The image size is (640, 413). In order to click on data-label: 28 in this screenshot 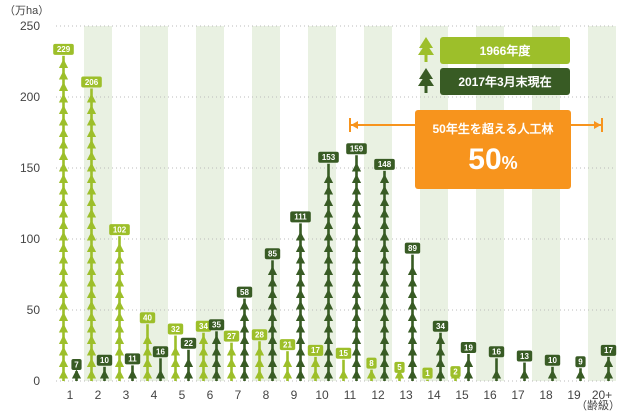, I will do `click(259, 335)`.